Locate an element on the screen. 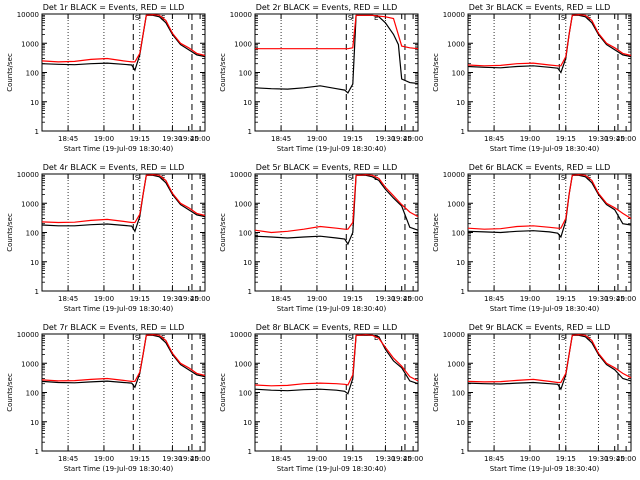  events-series-line is located at coordinates (123, 361).